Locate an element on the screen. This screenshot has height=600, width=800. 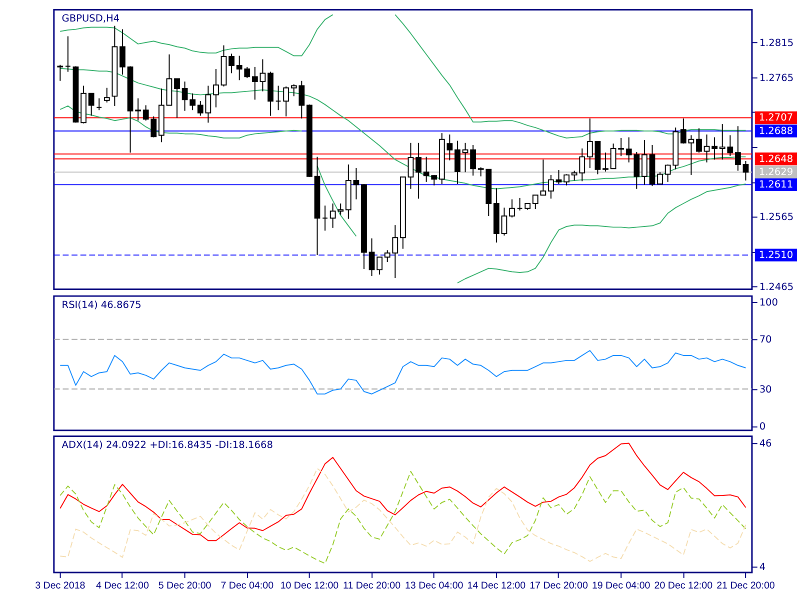
y-tick-label: 1.2565 is located at coordinates (776, 218).